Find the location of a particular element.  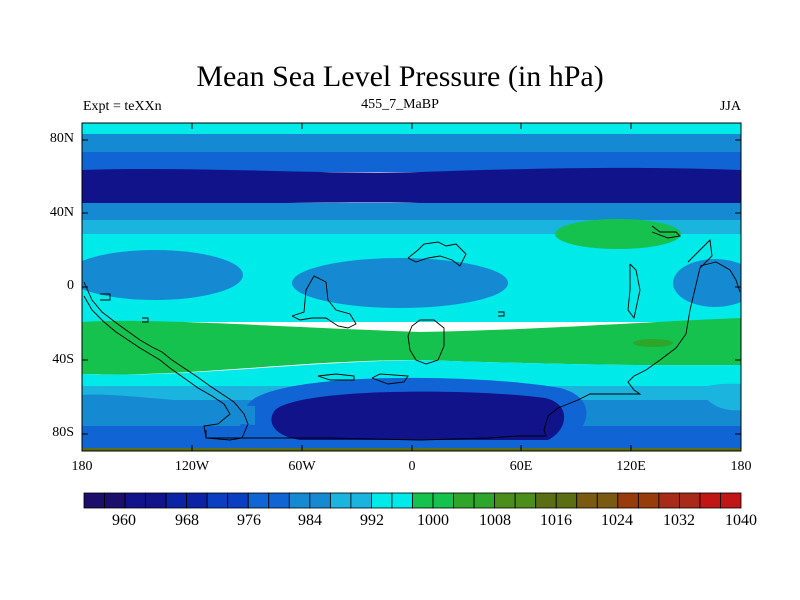

lat-label-80n: 80N is located at coordinates (61, 138).